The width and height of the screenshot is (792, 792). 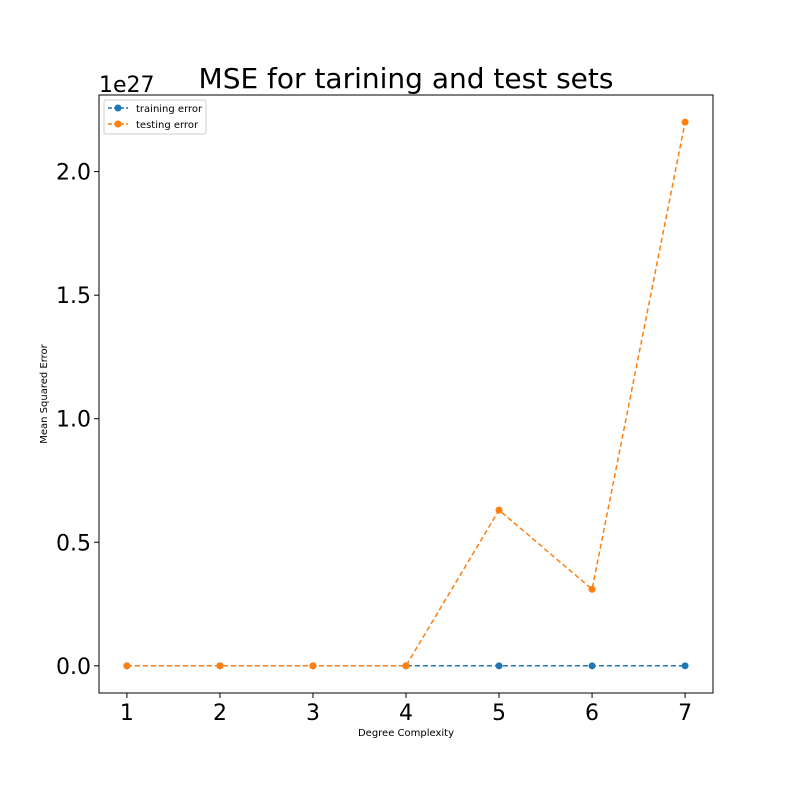 What do you see at coordinates (127, 713) in the screenshot?
I see `x-tick-label-1: 1` at bounding box center [127, 713].